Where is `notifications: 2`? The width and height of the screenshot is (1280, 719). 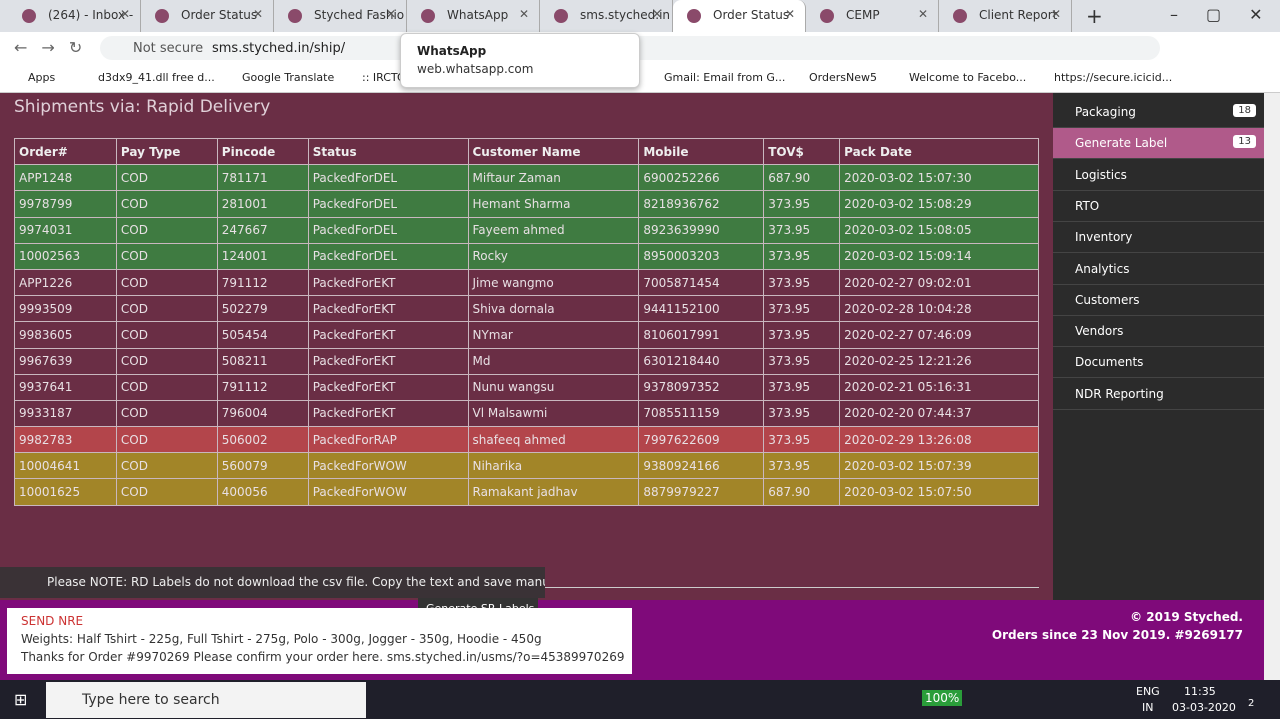
notifications: 2 is located at coordinates (1251, 703).